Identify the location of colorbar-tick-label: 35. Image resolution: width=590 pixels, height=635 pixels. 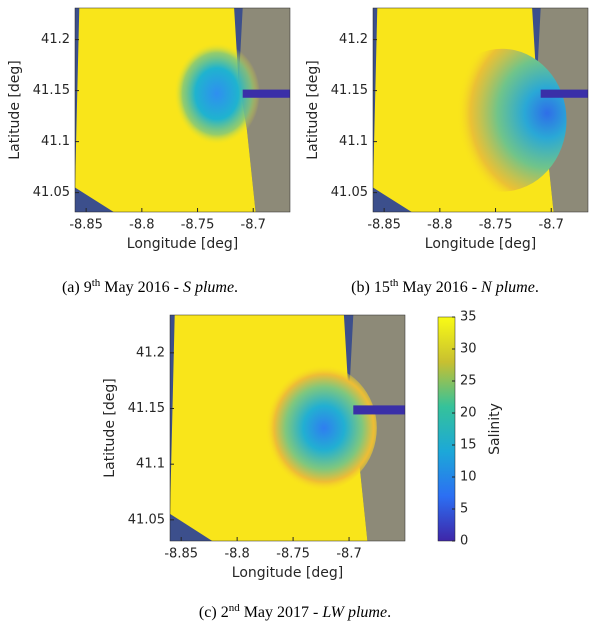
(468, 317).